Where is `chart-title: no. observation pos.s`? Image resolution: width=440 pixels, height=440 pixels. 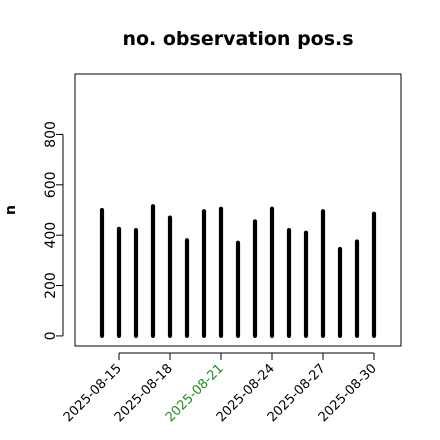
chart-title: no. observation pos.s is located at coordinates (237, 39).